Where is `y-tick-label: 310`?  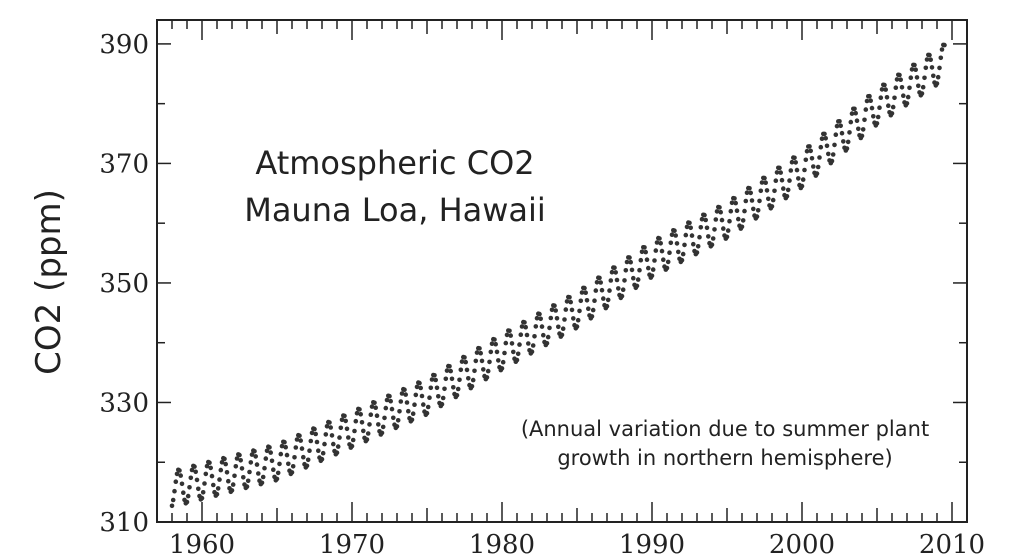
y-tick-label: 310 is located at coordinates (124, 523).